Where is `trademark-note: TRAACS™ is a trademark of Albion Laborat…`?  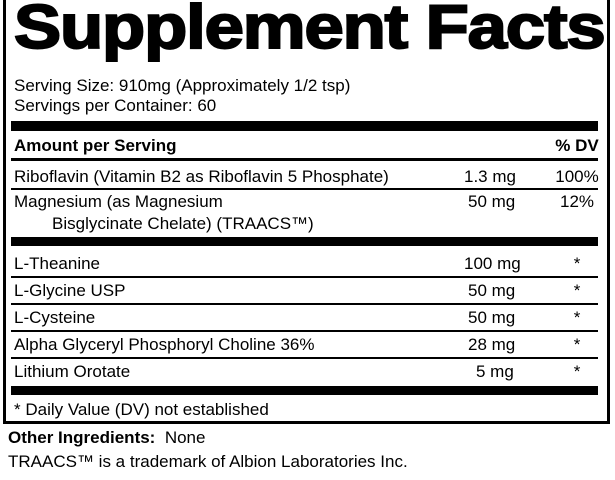
trademark-note: TRAACS™ is a trademark of Albion Laborat… is located at coordinates (208, 461).